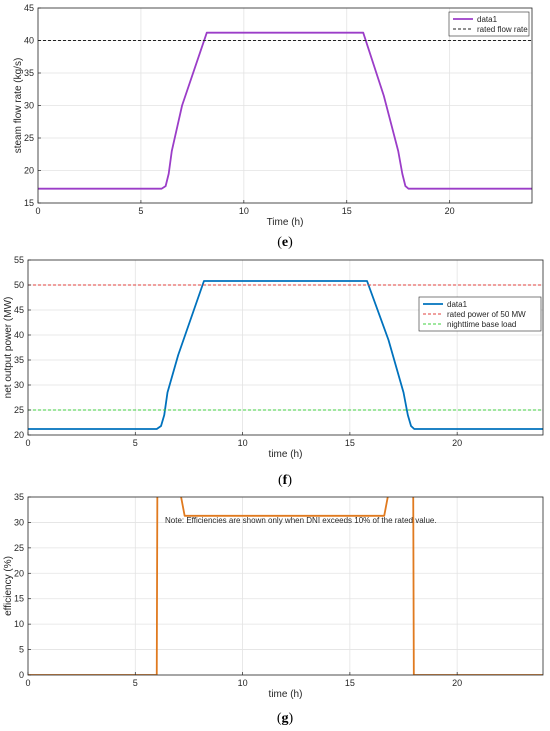 The height and width of the screenshot is (731, 550). Describe the element at coordinates (21, 675) in the screenshot. I see `y-tick-label: 0` at that location.